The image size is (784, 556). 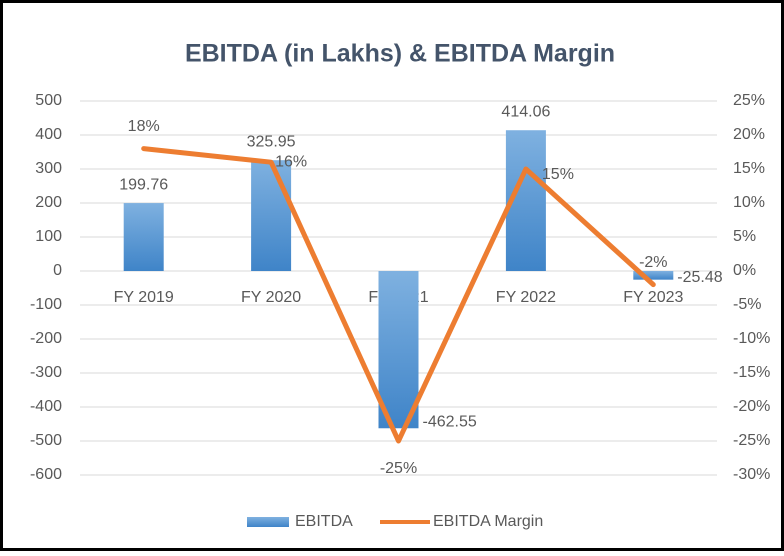 I want to click on bar-label: -25.48, so click(x=699, y=277).